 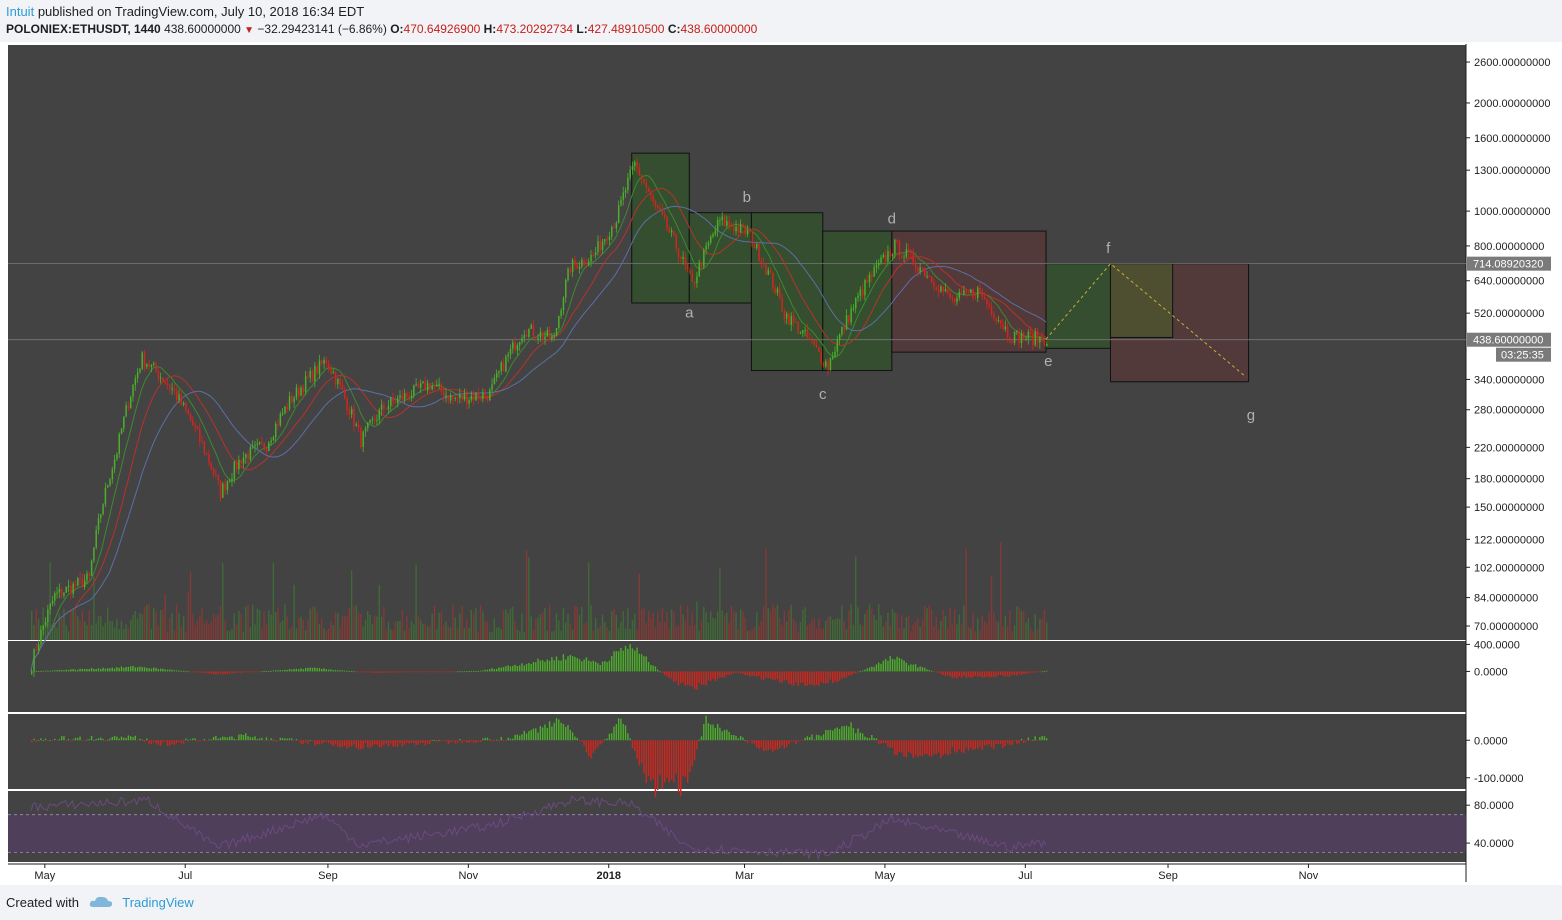 What do you see at coordinates (20, 11) in the screenshot?
I see `author-link: Intuit` at bounding box center [20, 11].